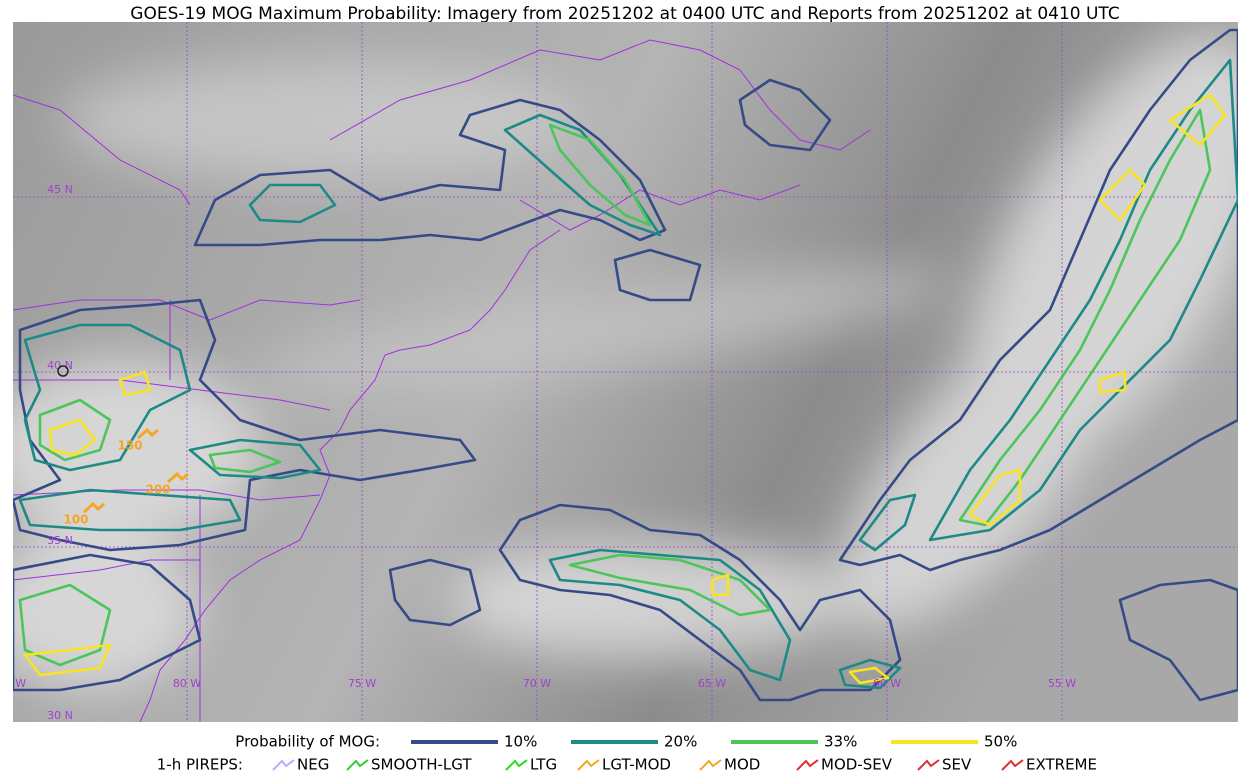  Describe the element at coordinates (887, 683) in the screenshot. I see `lon-label: 60 W` at that location.